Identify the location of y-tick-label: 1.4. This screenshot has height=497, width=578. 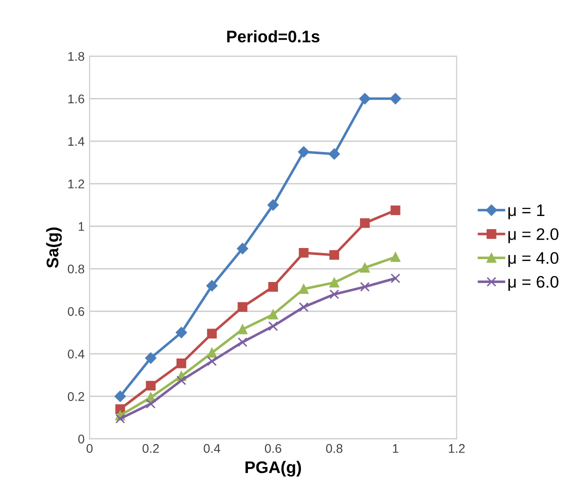
(76, 141).